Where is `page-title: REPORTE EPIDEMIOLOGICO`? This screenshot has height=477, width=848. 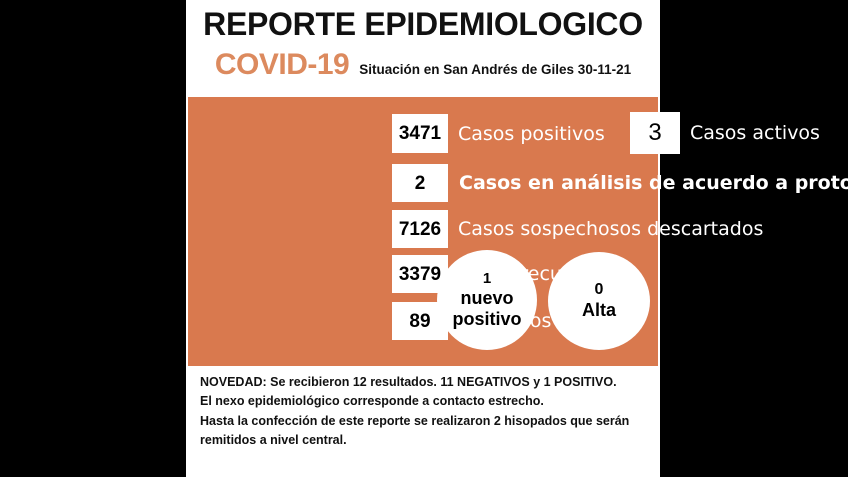
page-title: REPORTE EPIDEMIOLOGICO is located at coordinates (423, 24).